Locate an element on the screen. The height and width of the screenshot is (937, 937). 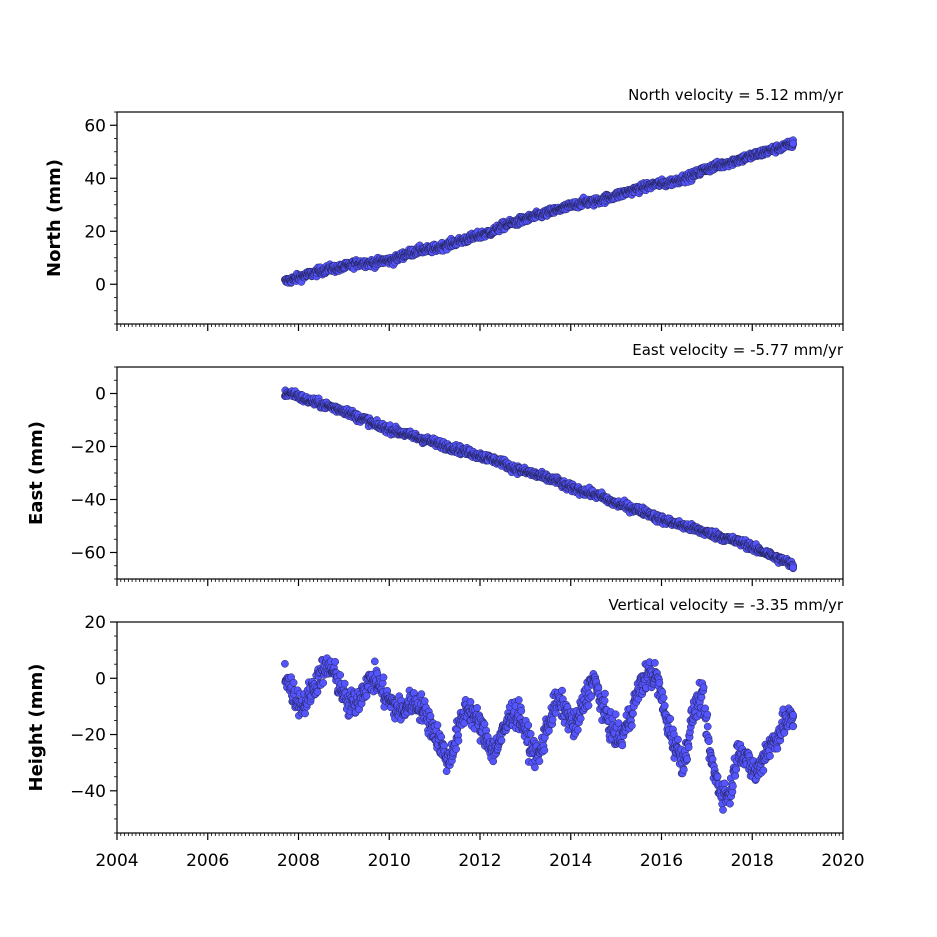
y-ticks: 0 20 40 60 is located at coordinates (100, 218).